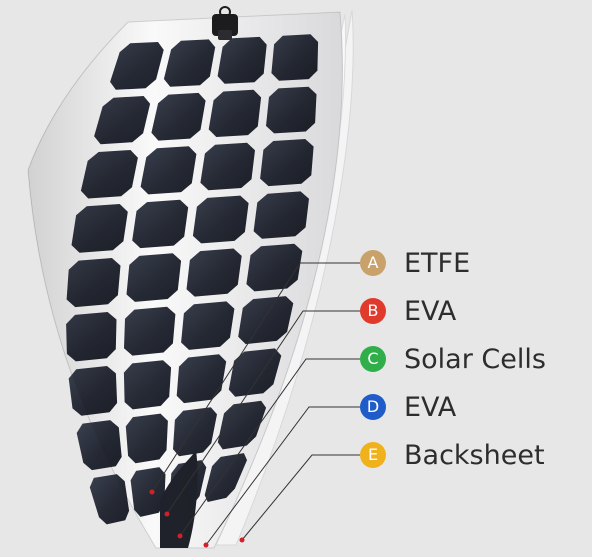  Describe the element at coordinates (474, 455) in the screenshot. I see `layer-label: Backsheet` at that location.